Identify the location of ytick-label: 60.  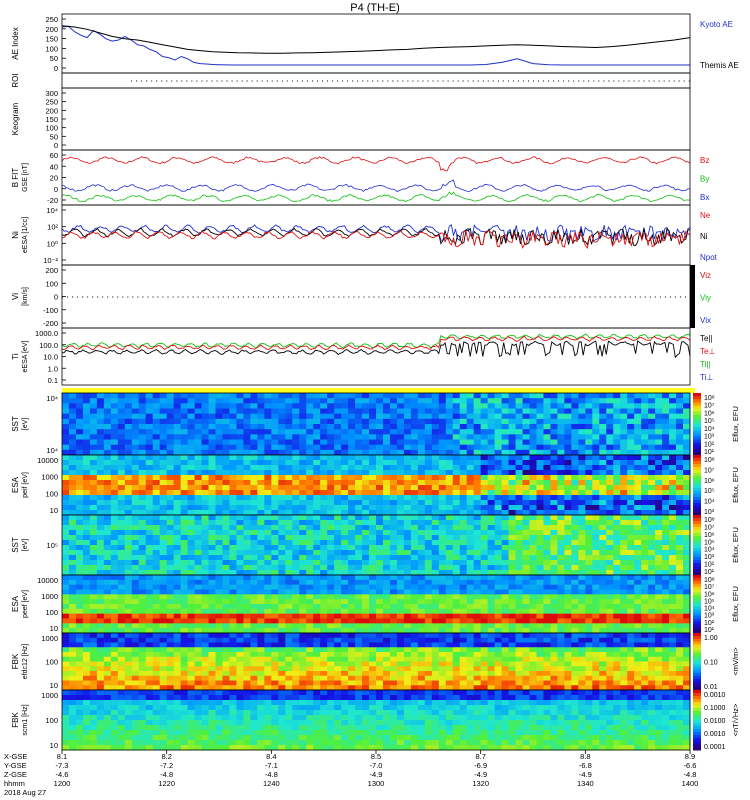
(54, 155).